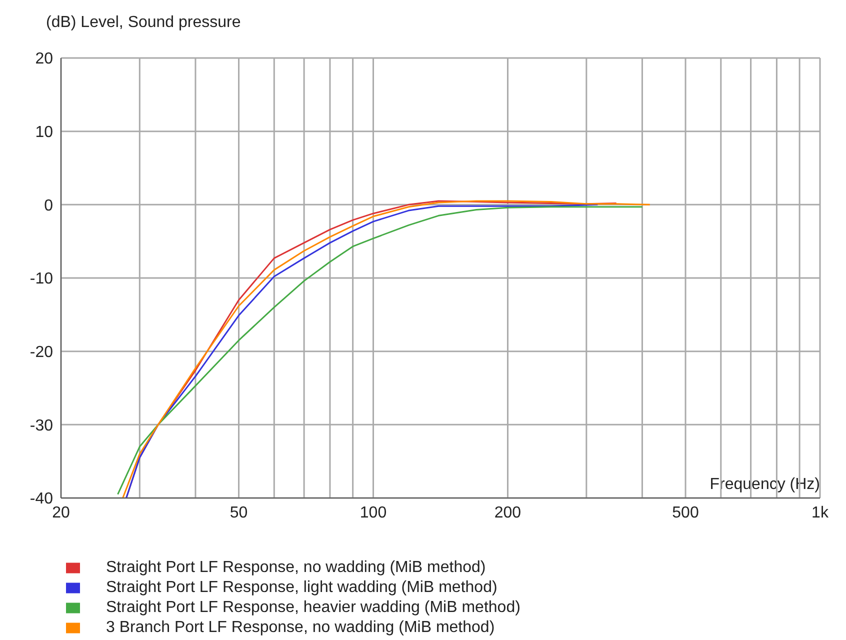  I want to click on x-tick-label: 100, so click(373, 513).